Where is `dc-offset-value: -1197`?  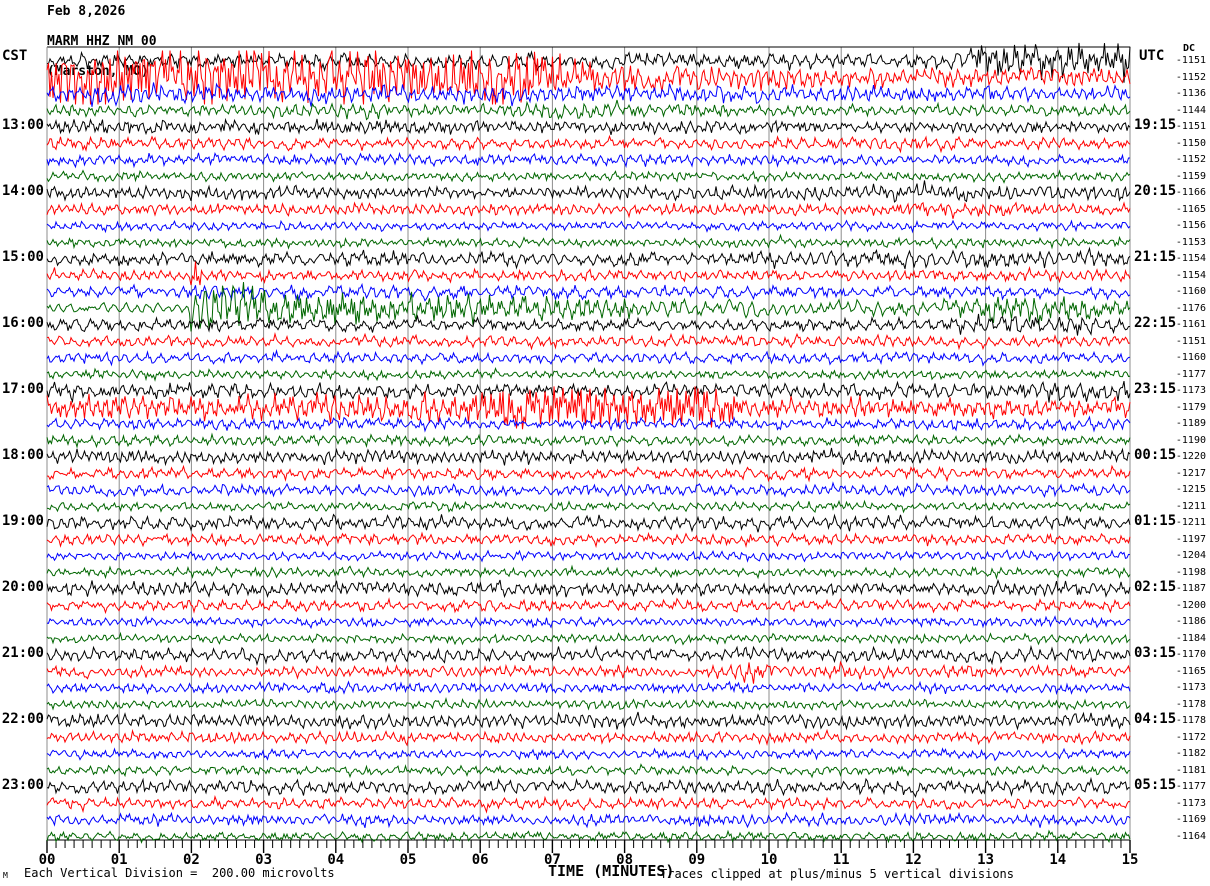 dc-offset-value: -1197 is located at coordinates (1190, 539).